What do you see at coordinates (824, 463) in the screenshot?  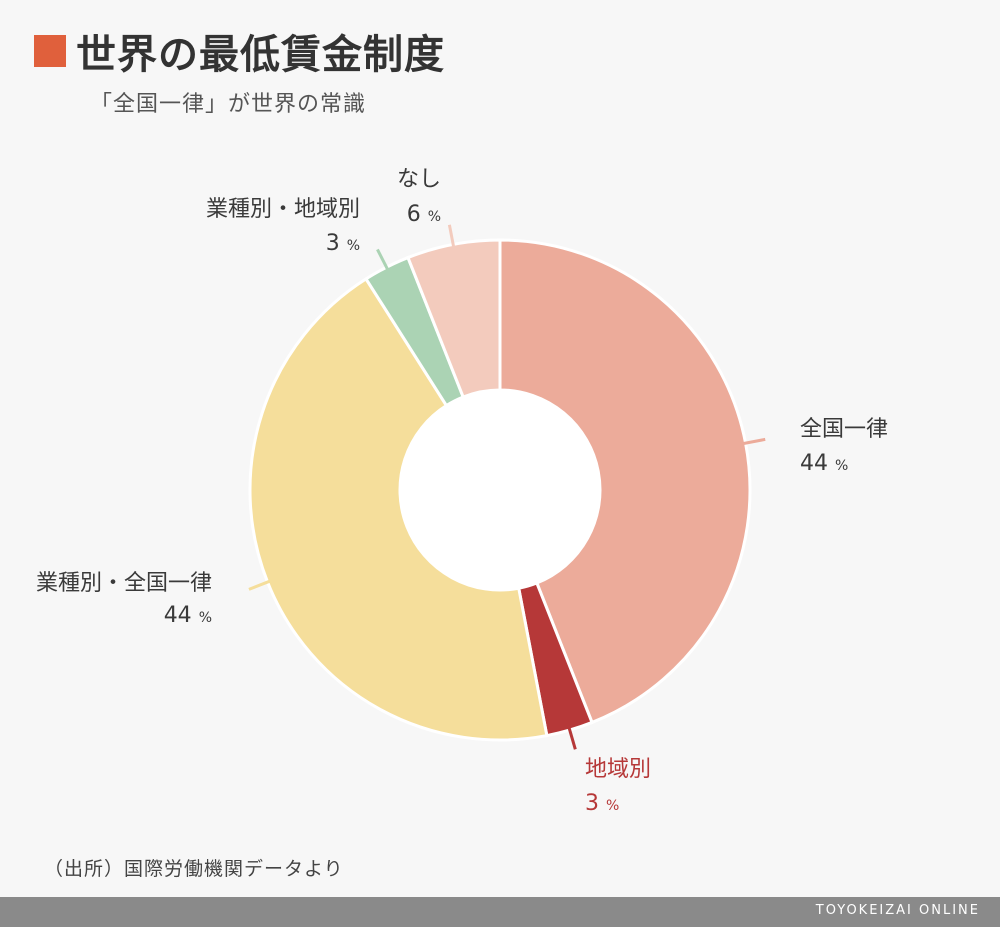 I see `slice-value-1: 44 %` at bounding box center [824, 463].